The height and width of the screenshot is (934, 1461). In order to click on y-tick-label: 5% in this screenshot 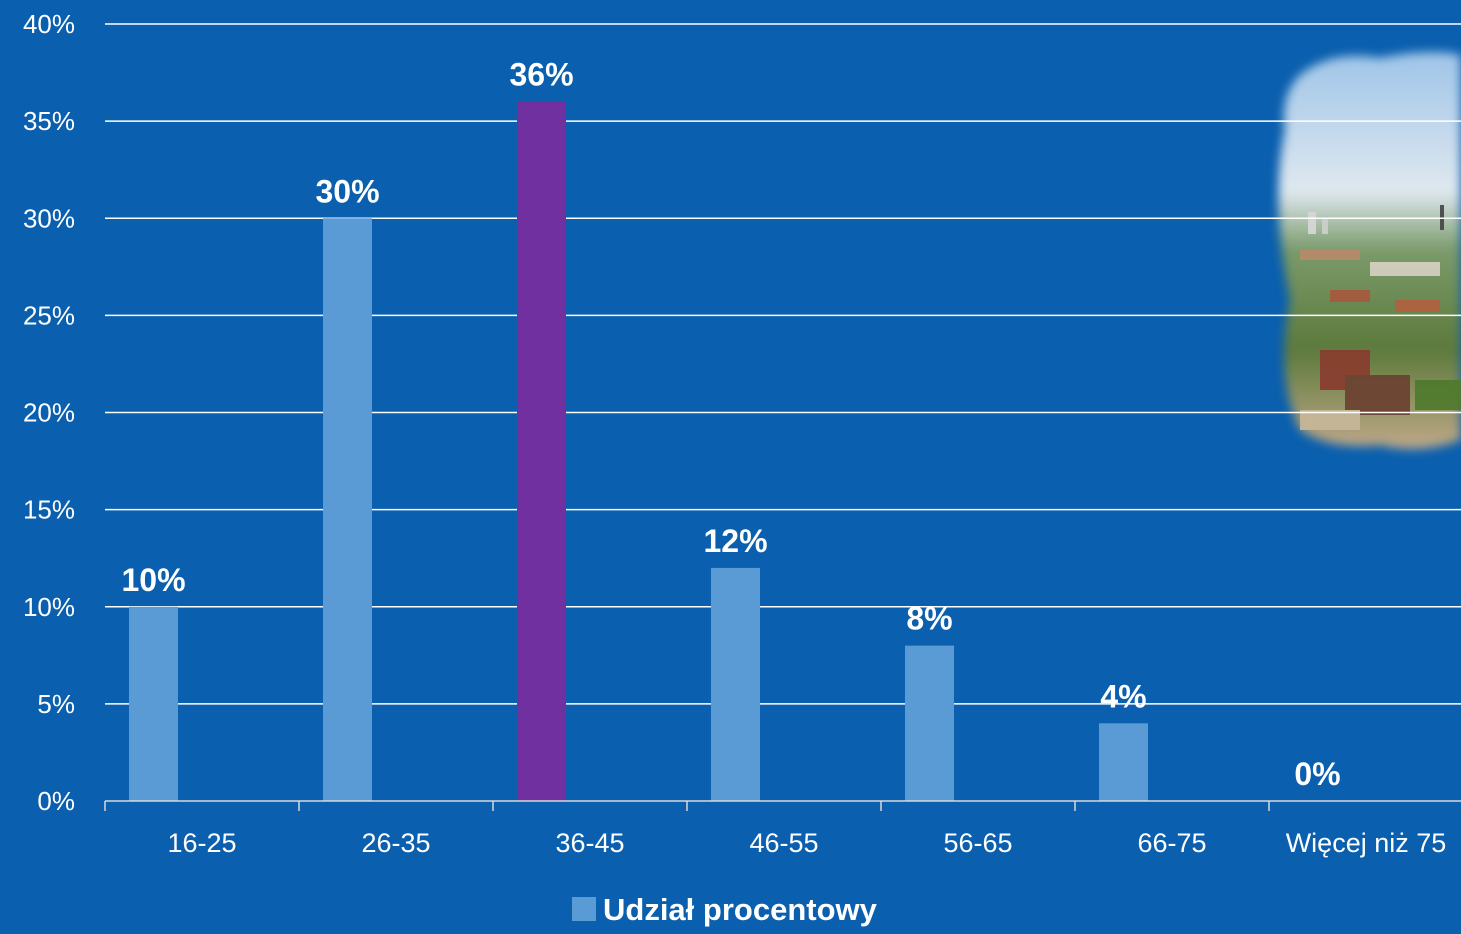, I will do `click(56, 704)`.